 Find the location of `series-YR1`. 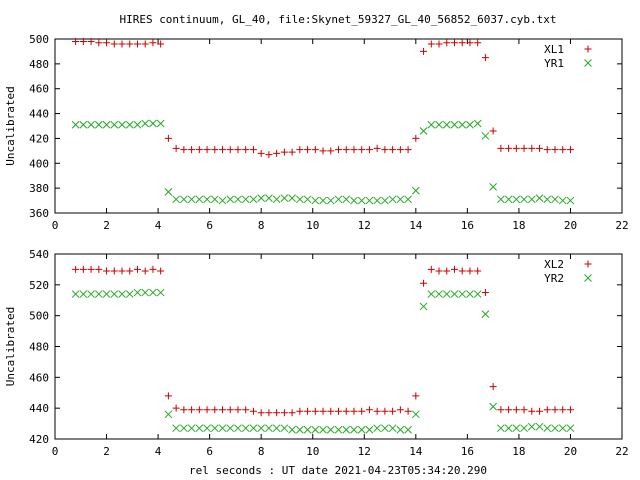

series-YR1 is located at coordinates (323, 162).